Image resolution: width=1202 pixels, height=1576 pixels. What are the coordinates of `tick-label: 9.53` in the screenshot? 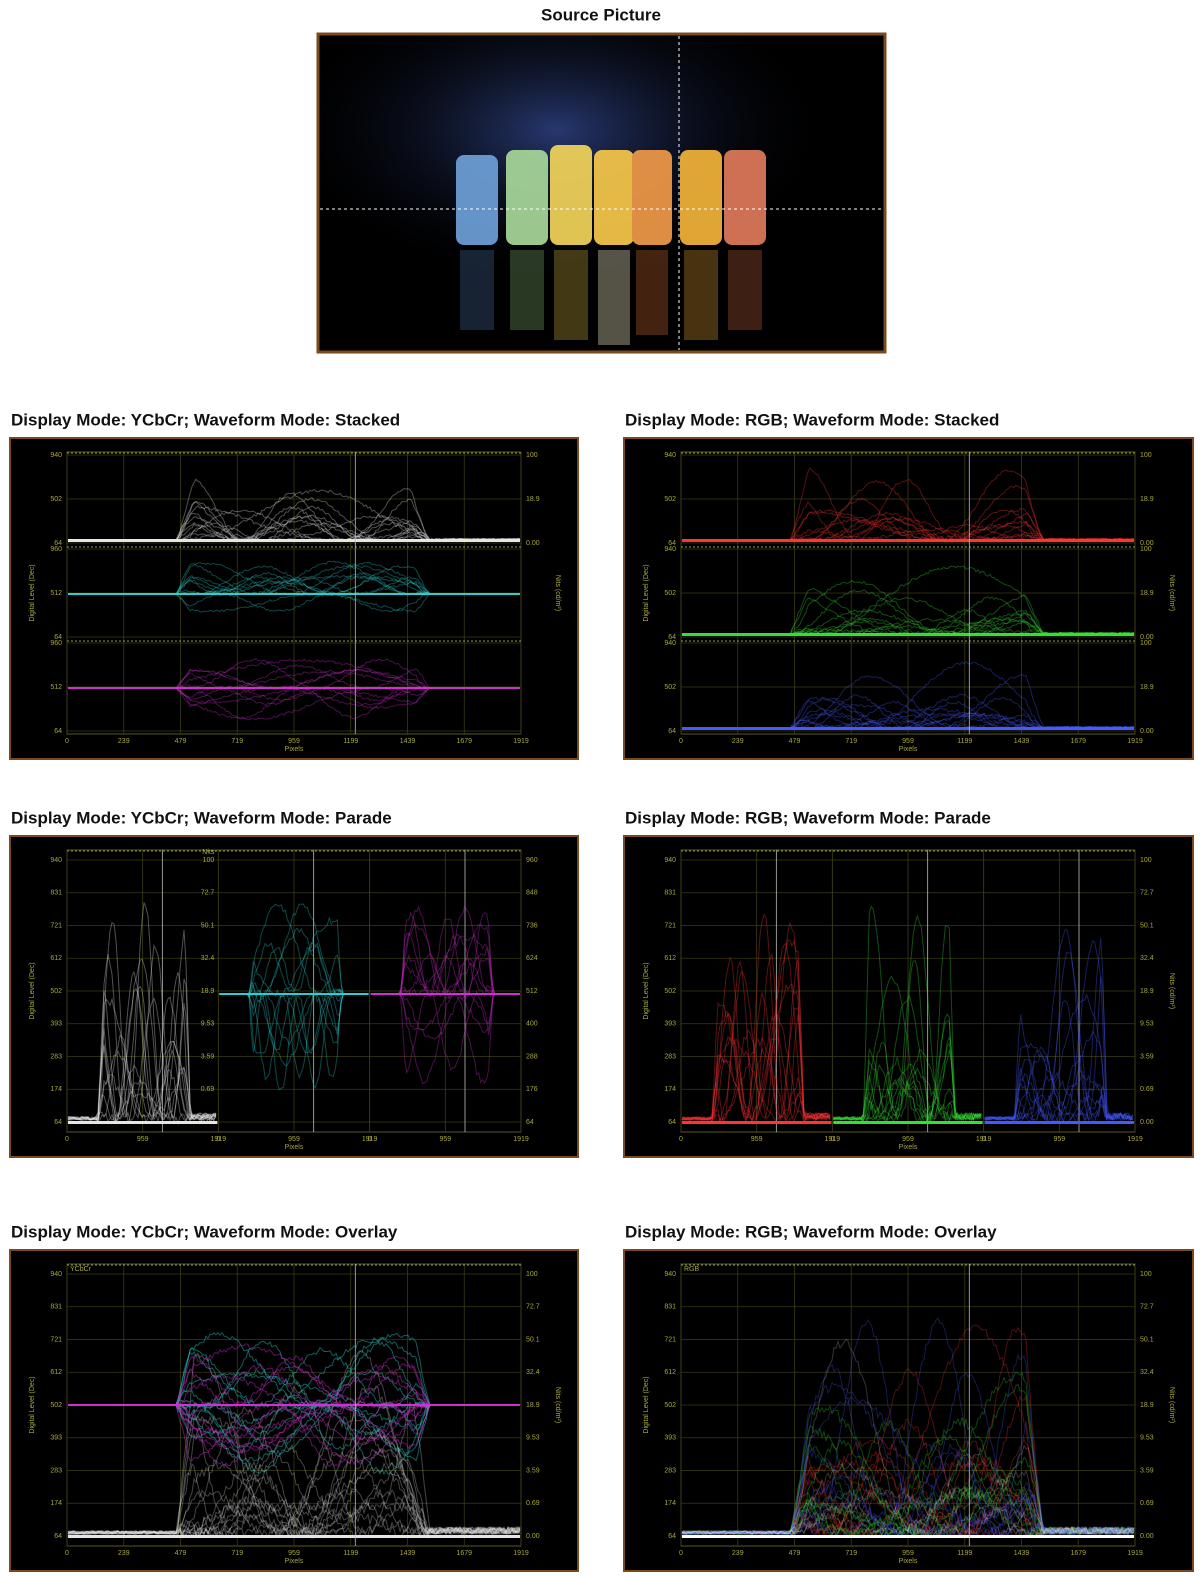 It's located at (533, 1438).